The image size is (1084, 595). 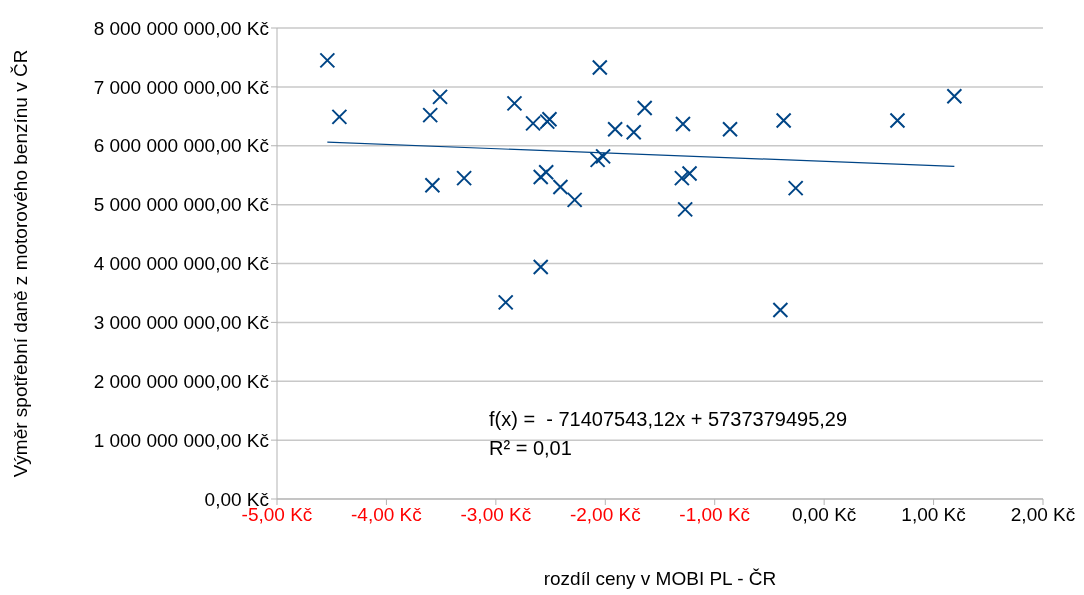 I want to click on x-tick-label: -4,00 Kč, so click(x=386, y=514).